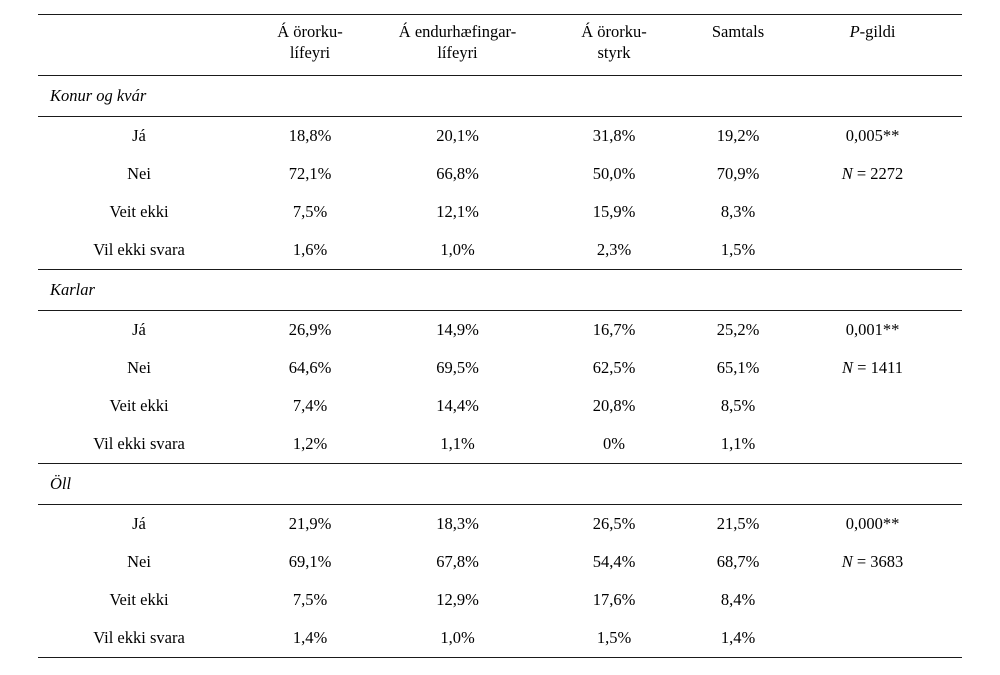 This screenshot has width=1000, height=675. What do you see at coordinates (738, 405) in the screenshot?
I see `data-cell: 8,5%` at bounding box center [738, 405].